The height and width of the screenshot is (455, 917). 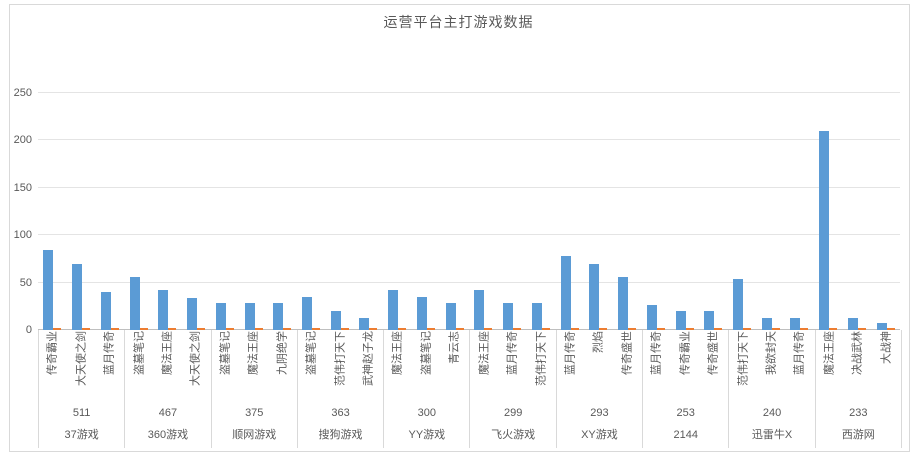 What do you see at coordinates (340, 413) in the screenshot?
I see `platform-total: 363` at bounding box center [340, 413].